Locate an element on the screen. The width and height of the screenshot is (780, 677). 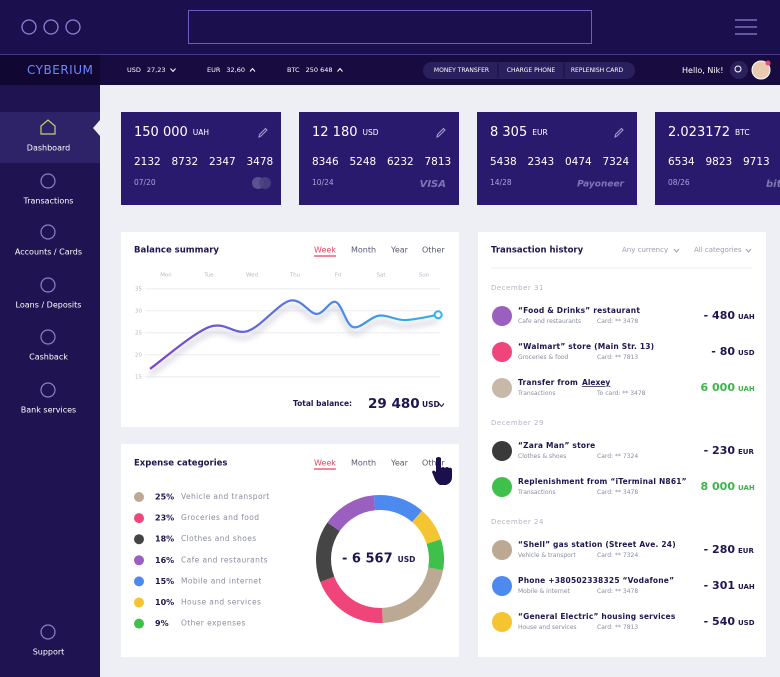
filter: All categories is located at coordinates (718, 250).